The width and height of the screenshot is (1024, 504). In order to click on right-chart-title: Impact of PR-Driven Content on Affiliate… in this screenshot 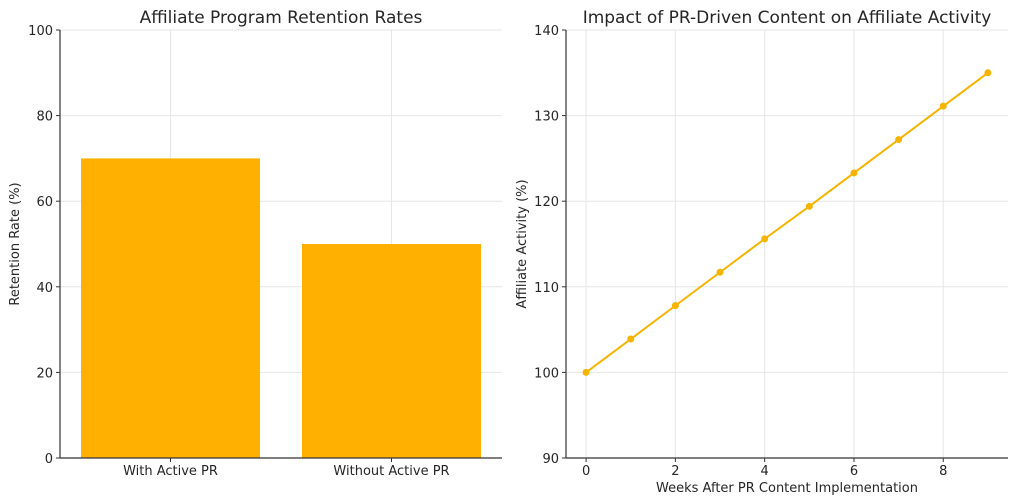, I will do `click(787, 18)`.